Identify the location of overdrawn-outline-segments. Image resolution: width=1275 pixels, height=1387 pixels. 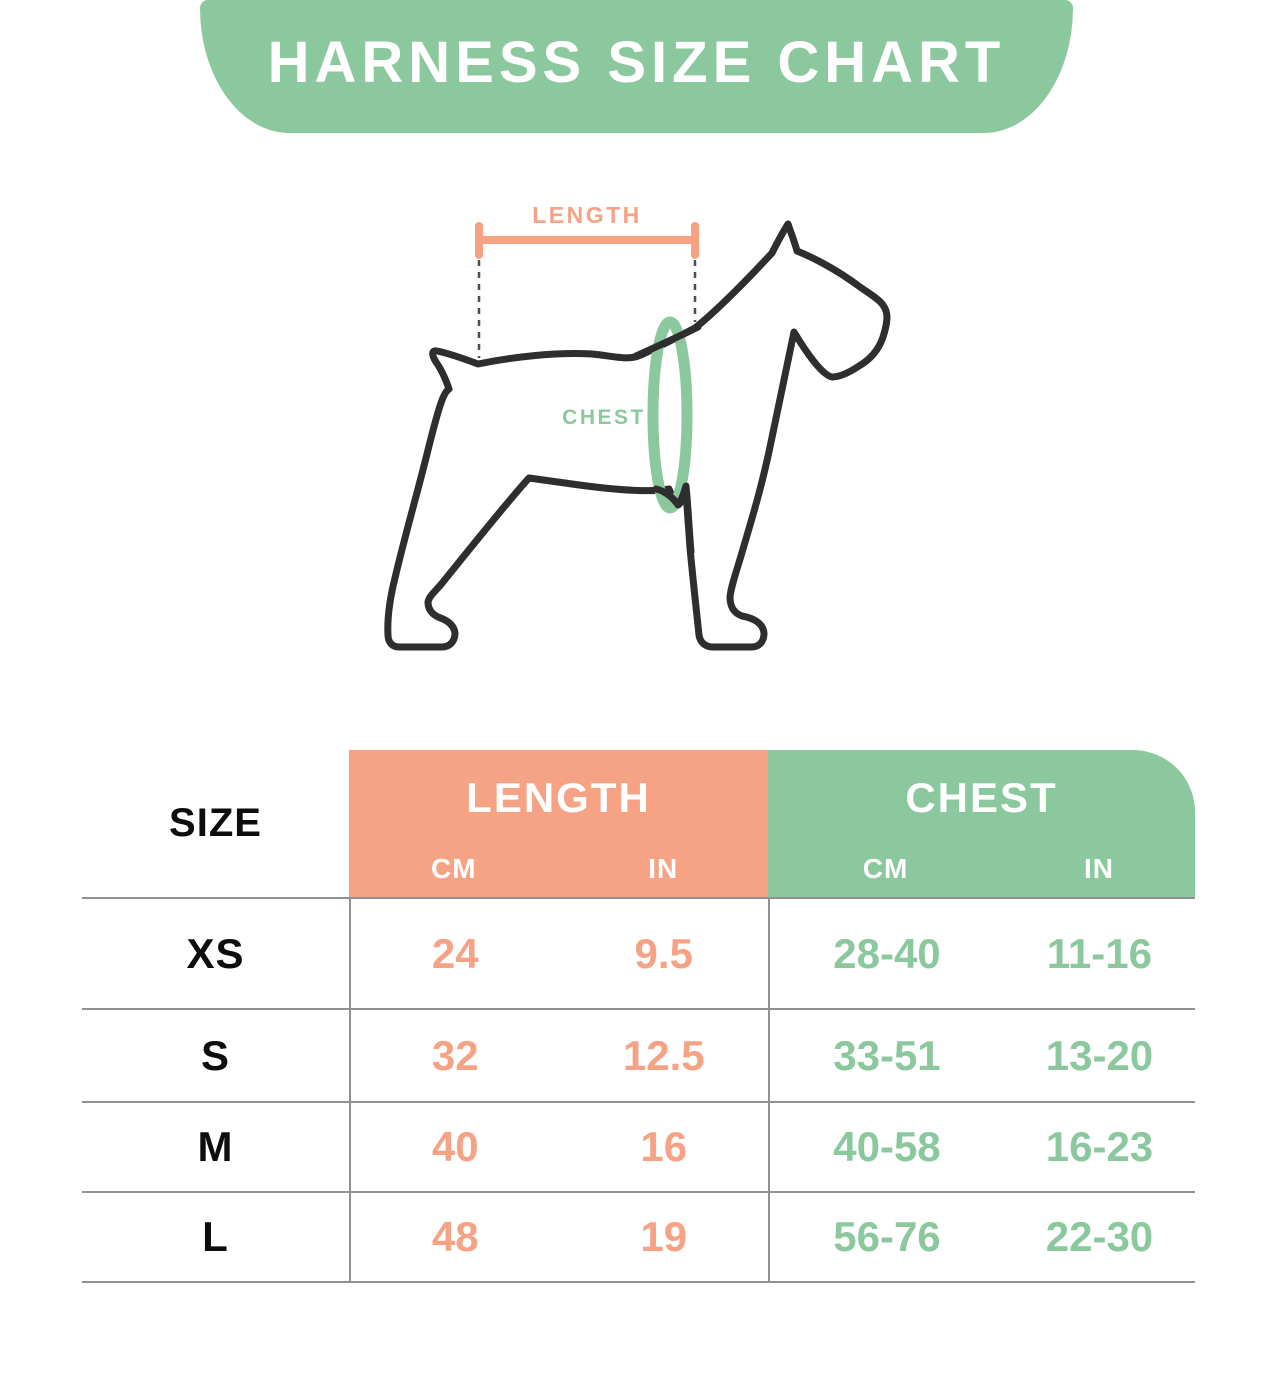
(667, 439).